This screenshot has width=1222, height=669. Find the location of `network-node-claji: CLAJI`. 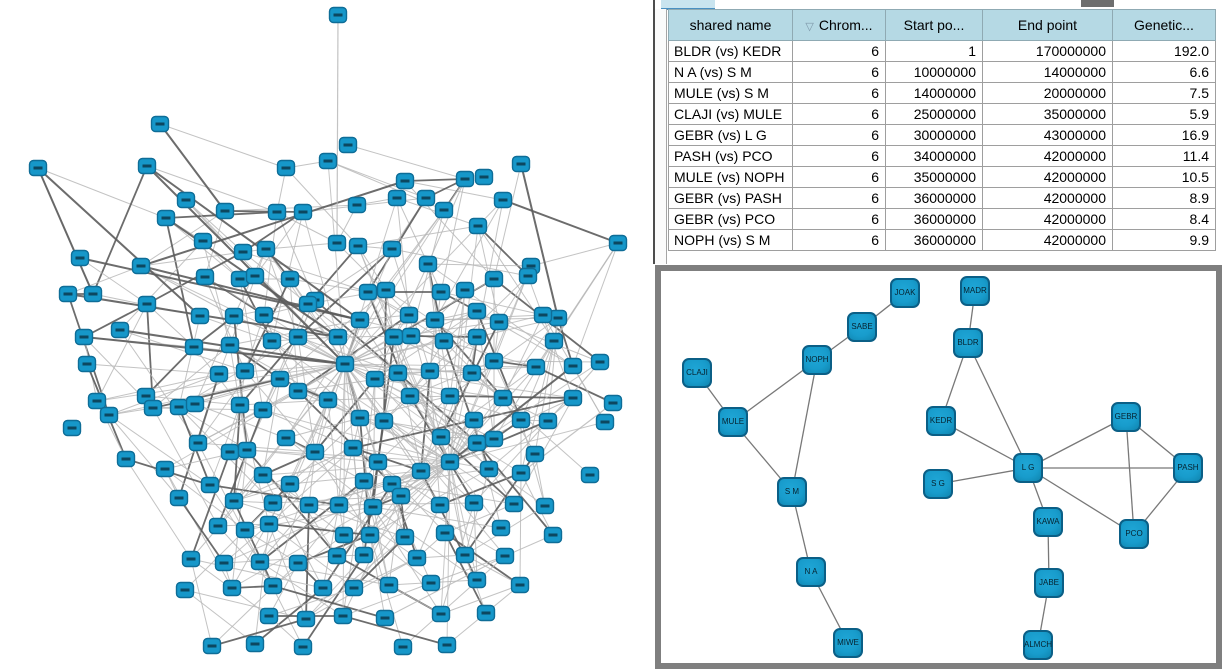

network-node-claji: CLAJI is located at coordinates (697, 373).